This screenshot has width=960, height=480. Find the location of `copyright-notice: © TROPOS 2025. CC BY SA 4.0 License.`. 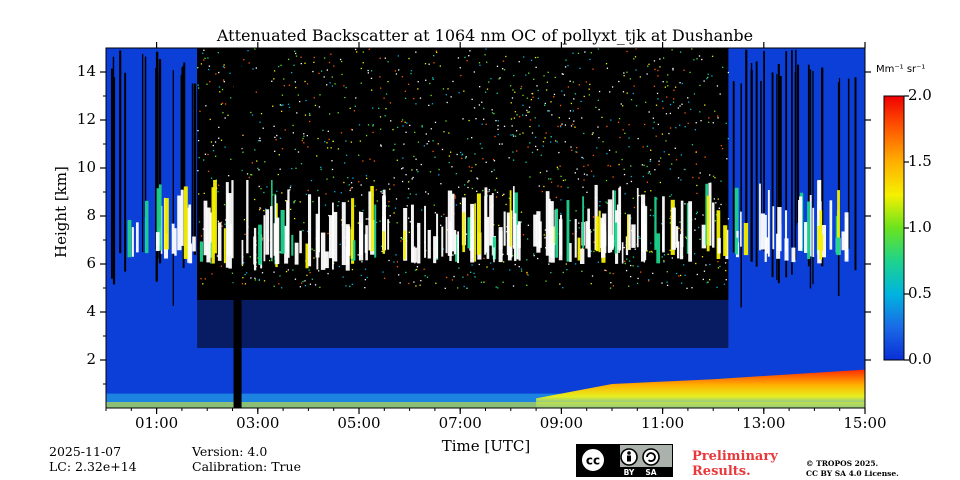

copyright-notice: © TROPOS 2025. CC BY SA 4.0 License. is located at coordinates (852, 469).